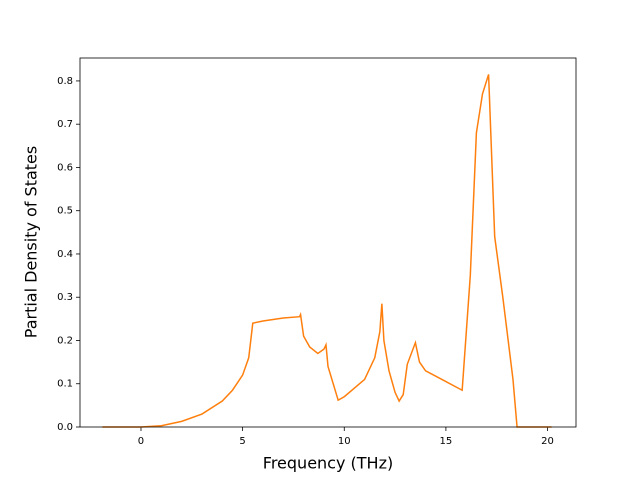 This screenshot has width=640, height=480. Describe the element at coordinates (65, 211) in the screenshot. I see `y-tick-label: 0.5` at that location.